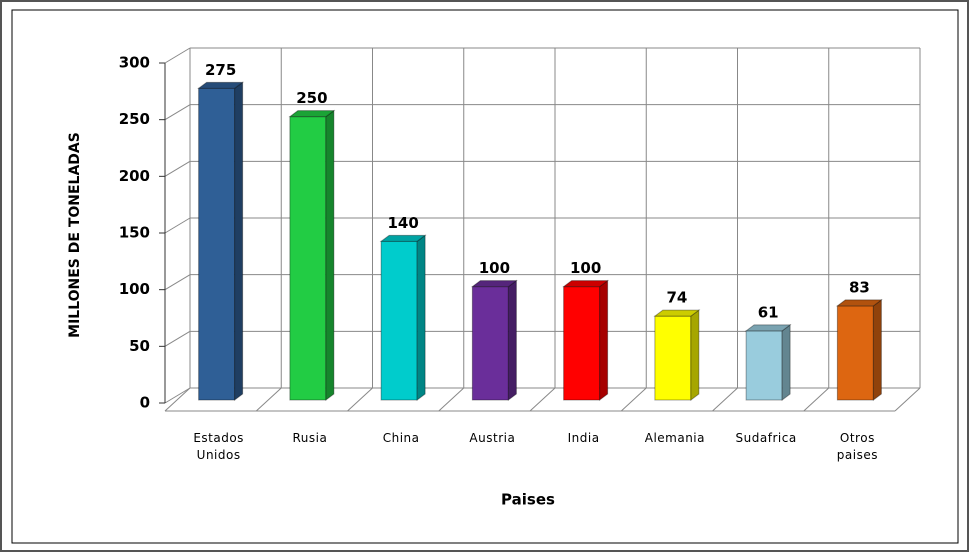  I want to click on x-tick-label: Otros paises, so click(857, 446).